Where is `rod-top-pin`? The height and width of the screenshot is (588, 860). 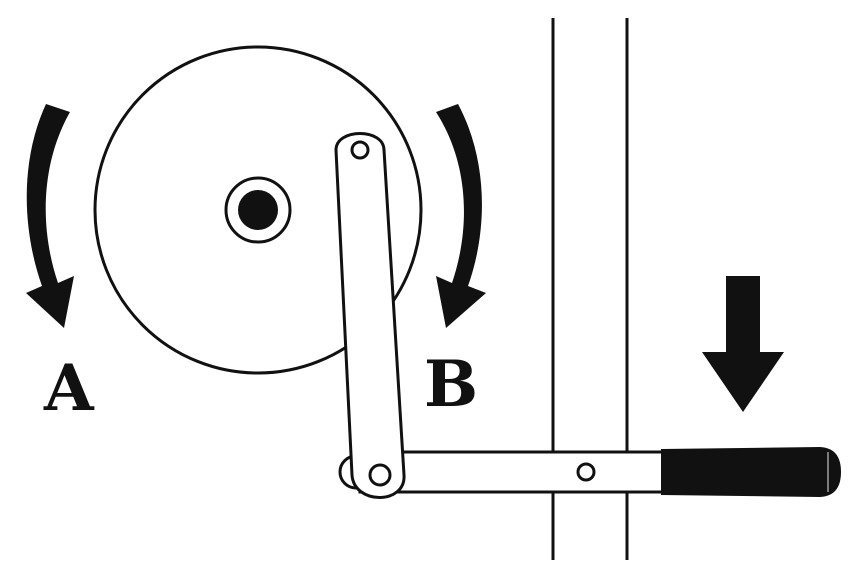
rod-top-pin is located at coordinates (360, 150).